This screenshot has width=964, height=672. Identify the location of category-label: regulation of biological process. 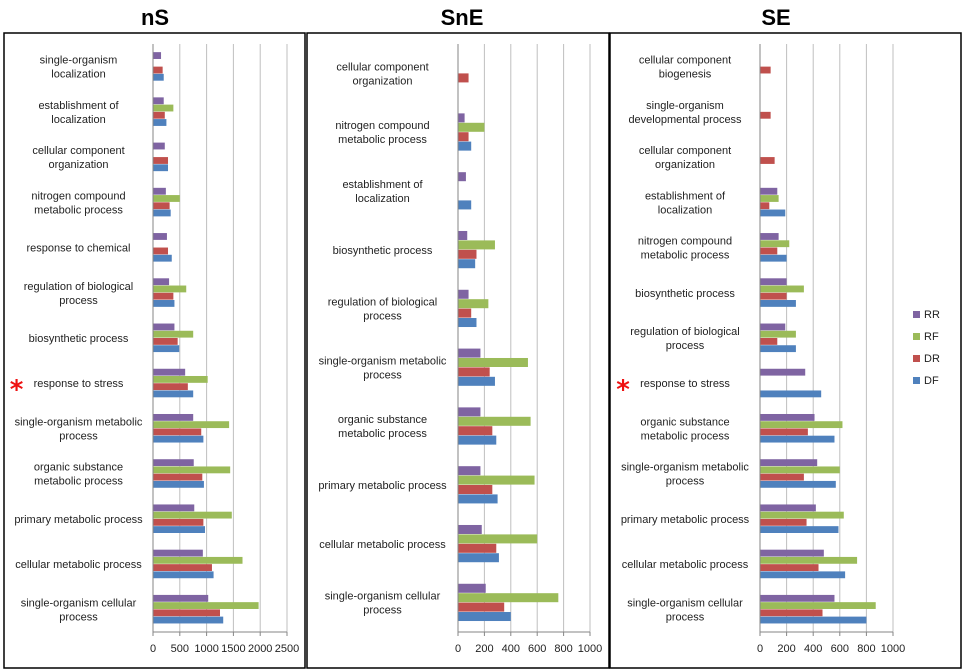
(78, 294).